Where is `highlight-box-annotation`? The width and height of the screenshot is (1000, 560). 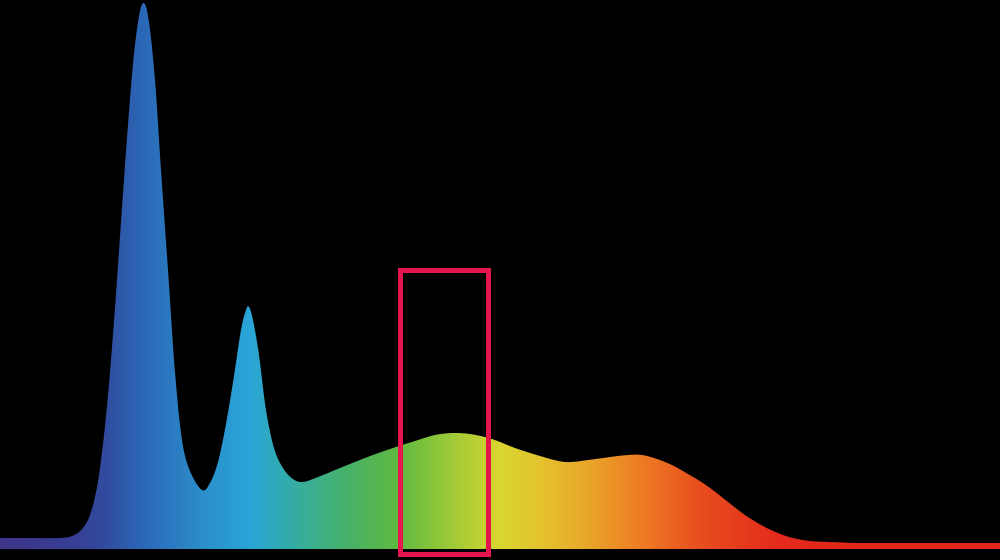
highlight-box-annotation is located at coordinates (444, 412).